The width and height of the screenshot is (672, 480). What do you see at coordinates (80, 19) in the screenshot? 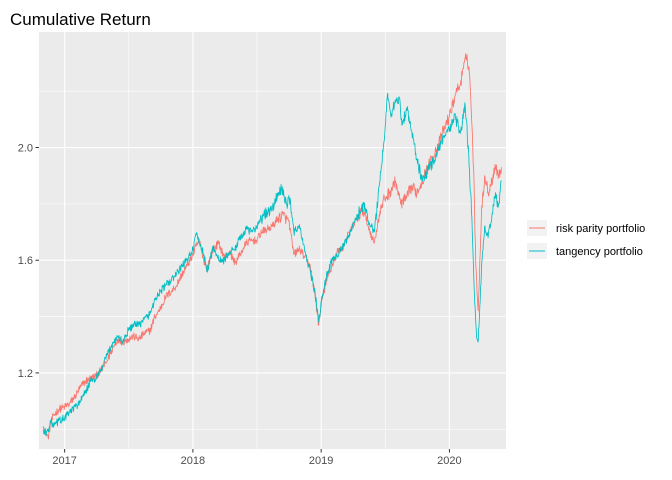
I see `chart-title: Cumulative Return` at bounding box center [80, 19].